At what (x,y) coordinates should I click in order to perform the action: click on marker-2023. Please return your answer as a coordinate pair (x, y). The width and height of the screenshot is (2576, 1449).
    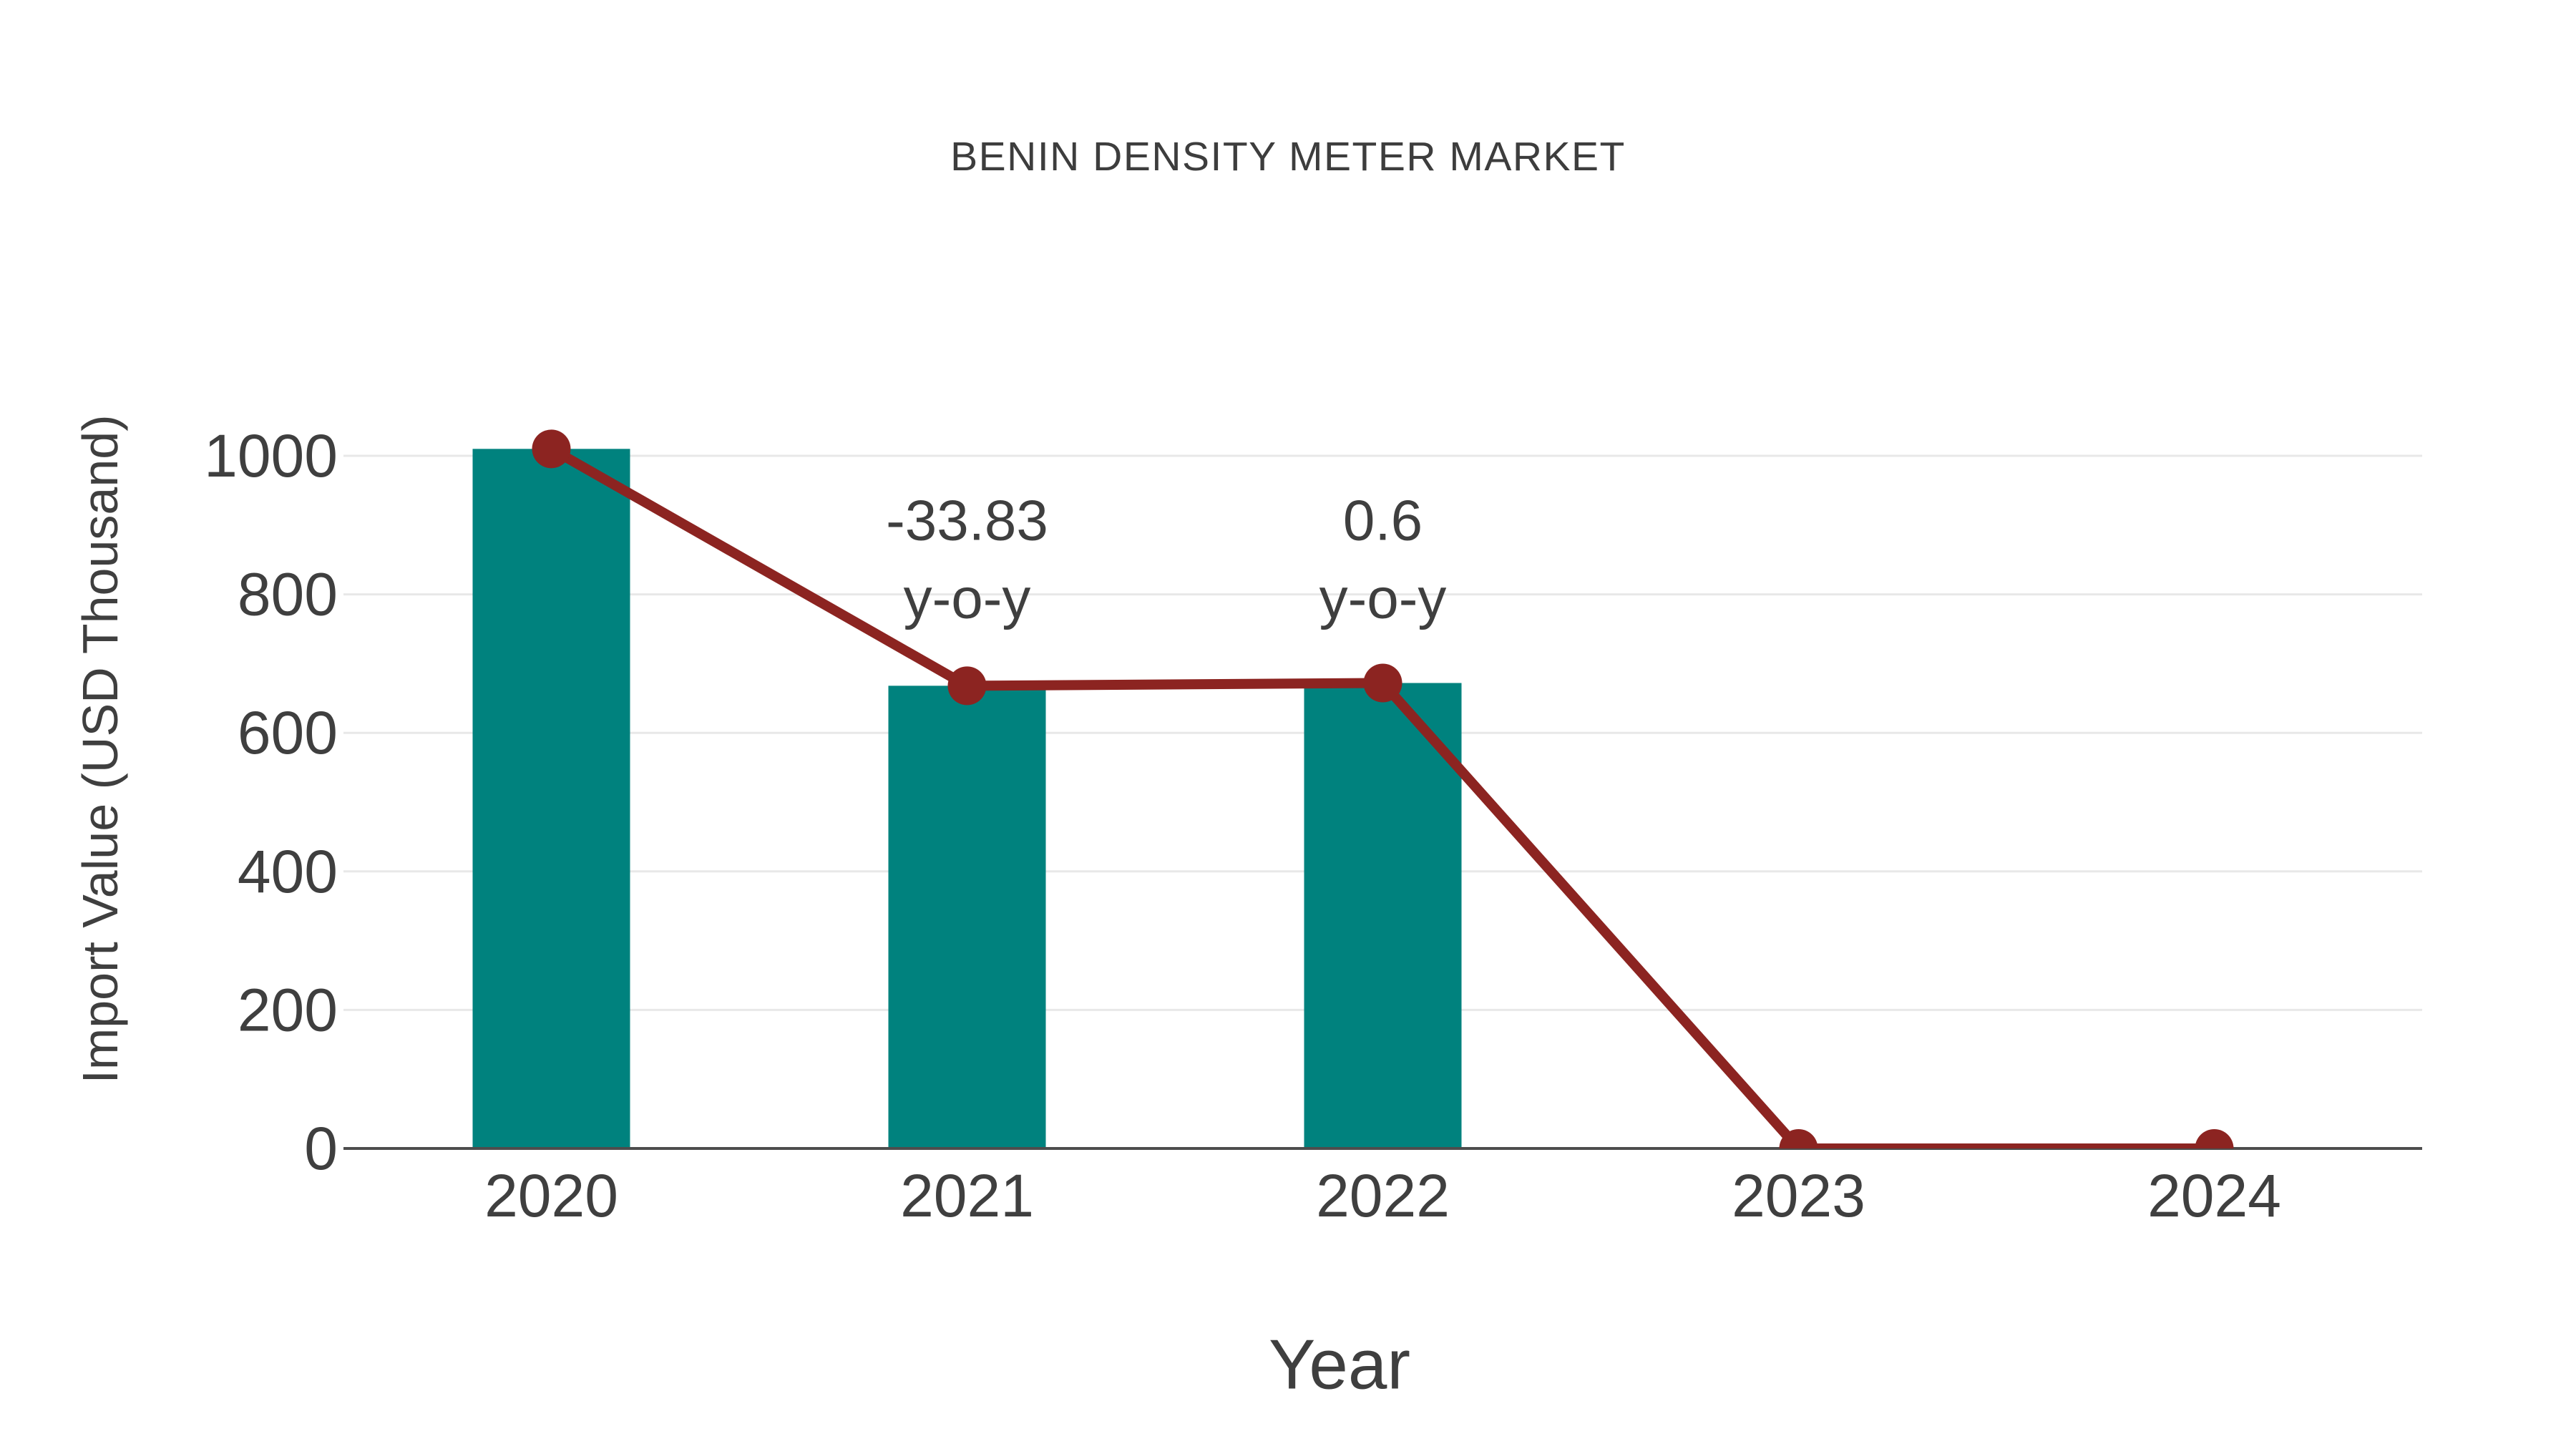
    Looking at the image, I should click on (1798, 1138).